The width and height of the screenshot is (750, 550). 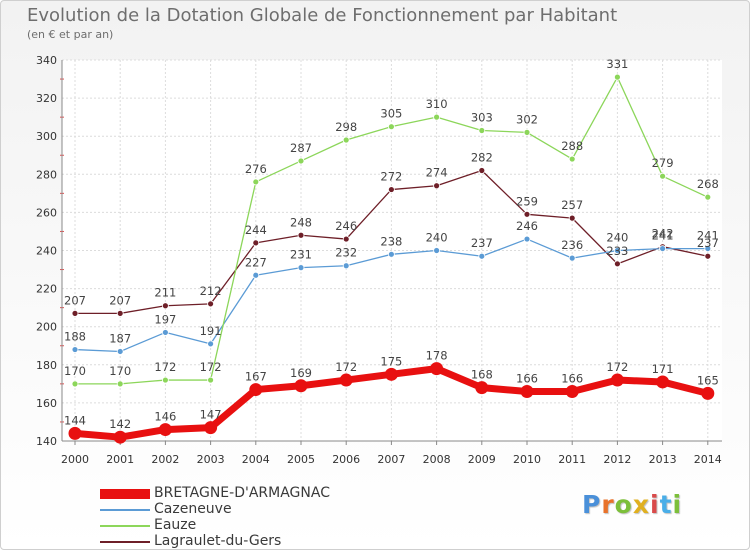 I want to click on data-label: 144, so click(x=75, y=420).